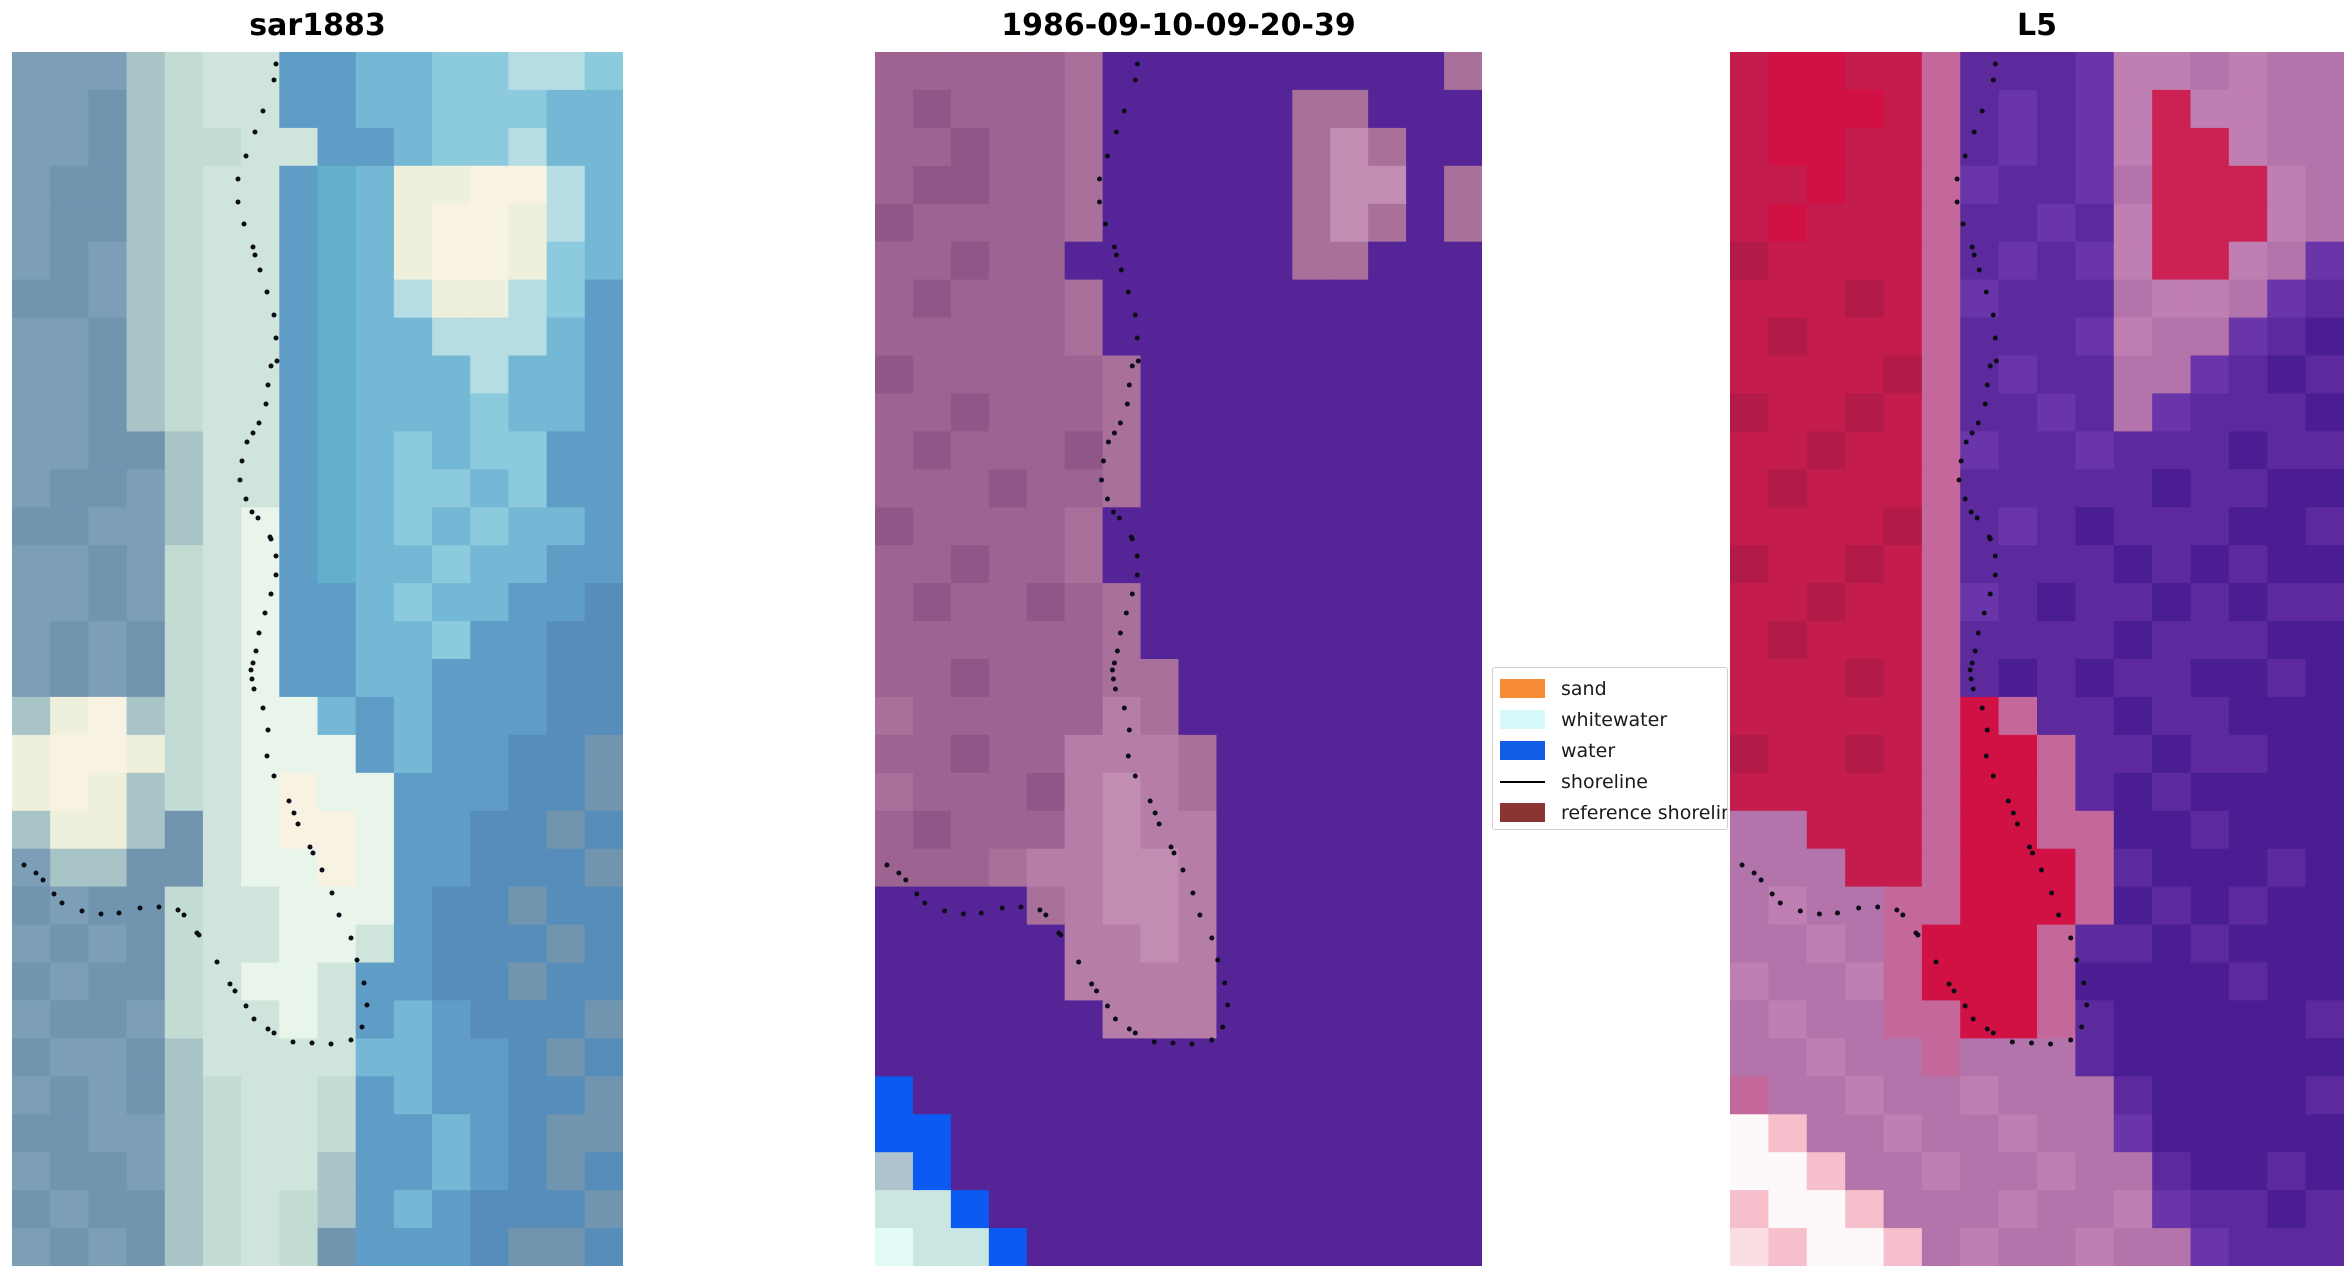 Image resolution: width=2352 pixels, height=1283 pixels. I want to click on legend-entry-sand: sand, so click(1610, 688).